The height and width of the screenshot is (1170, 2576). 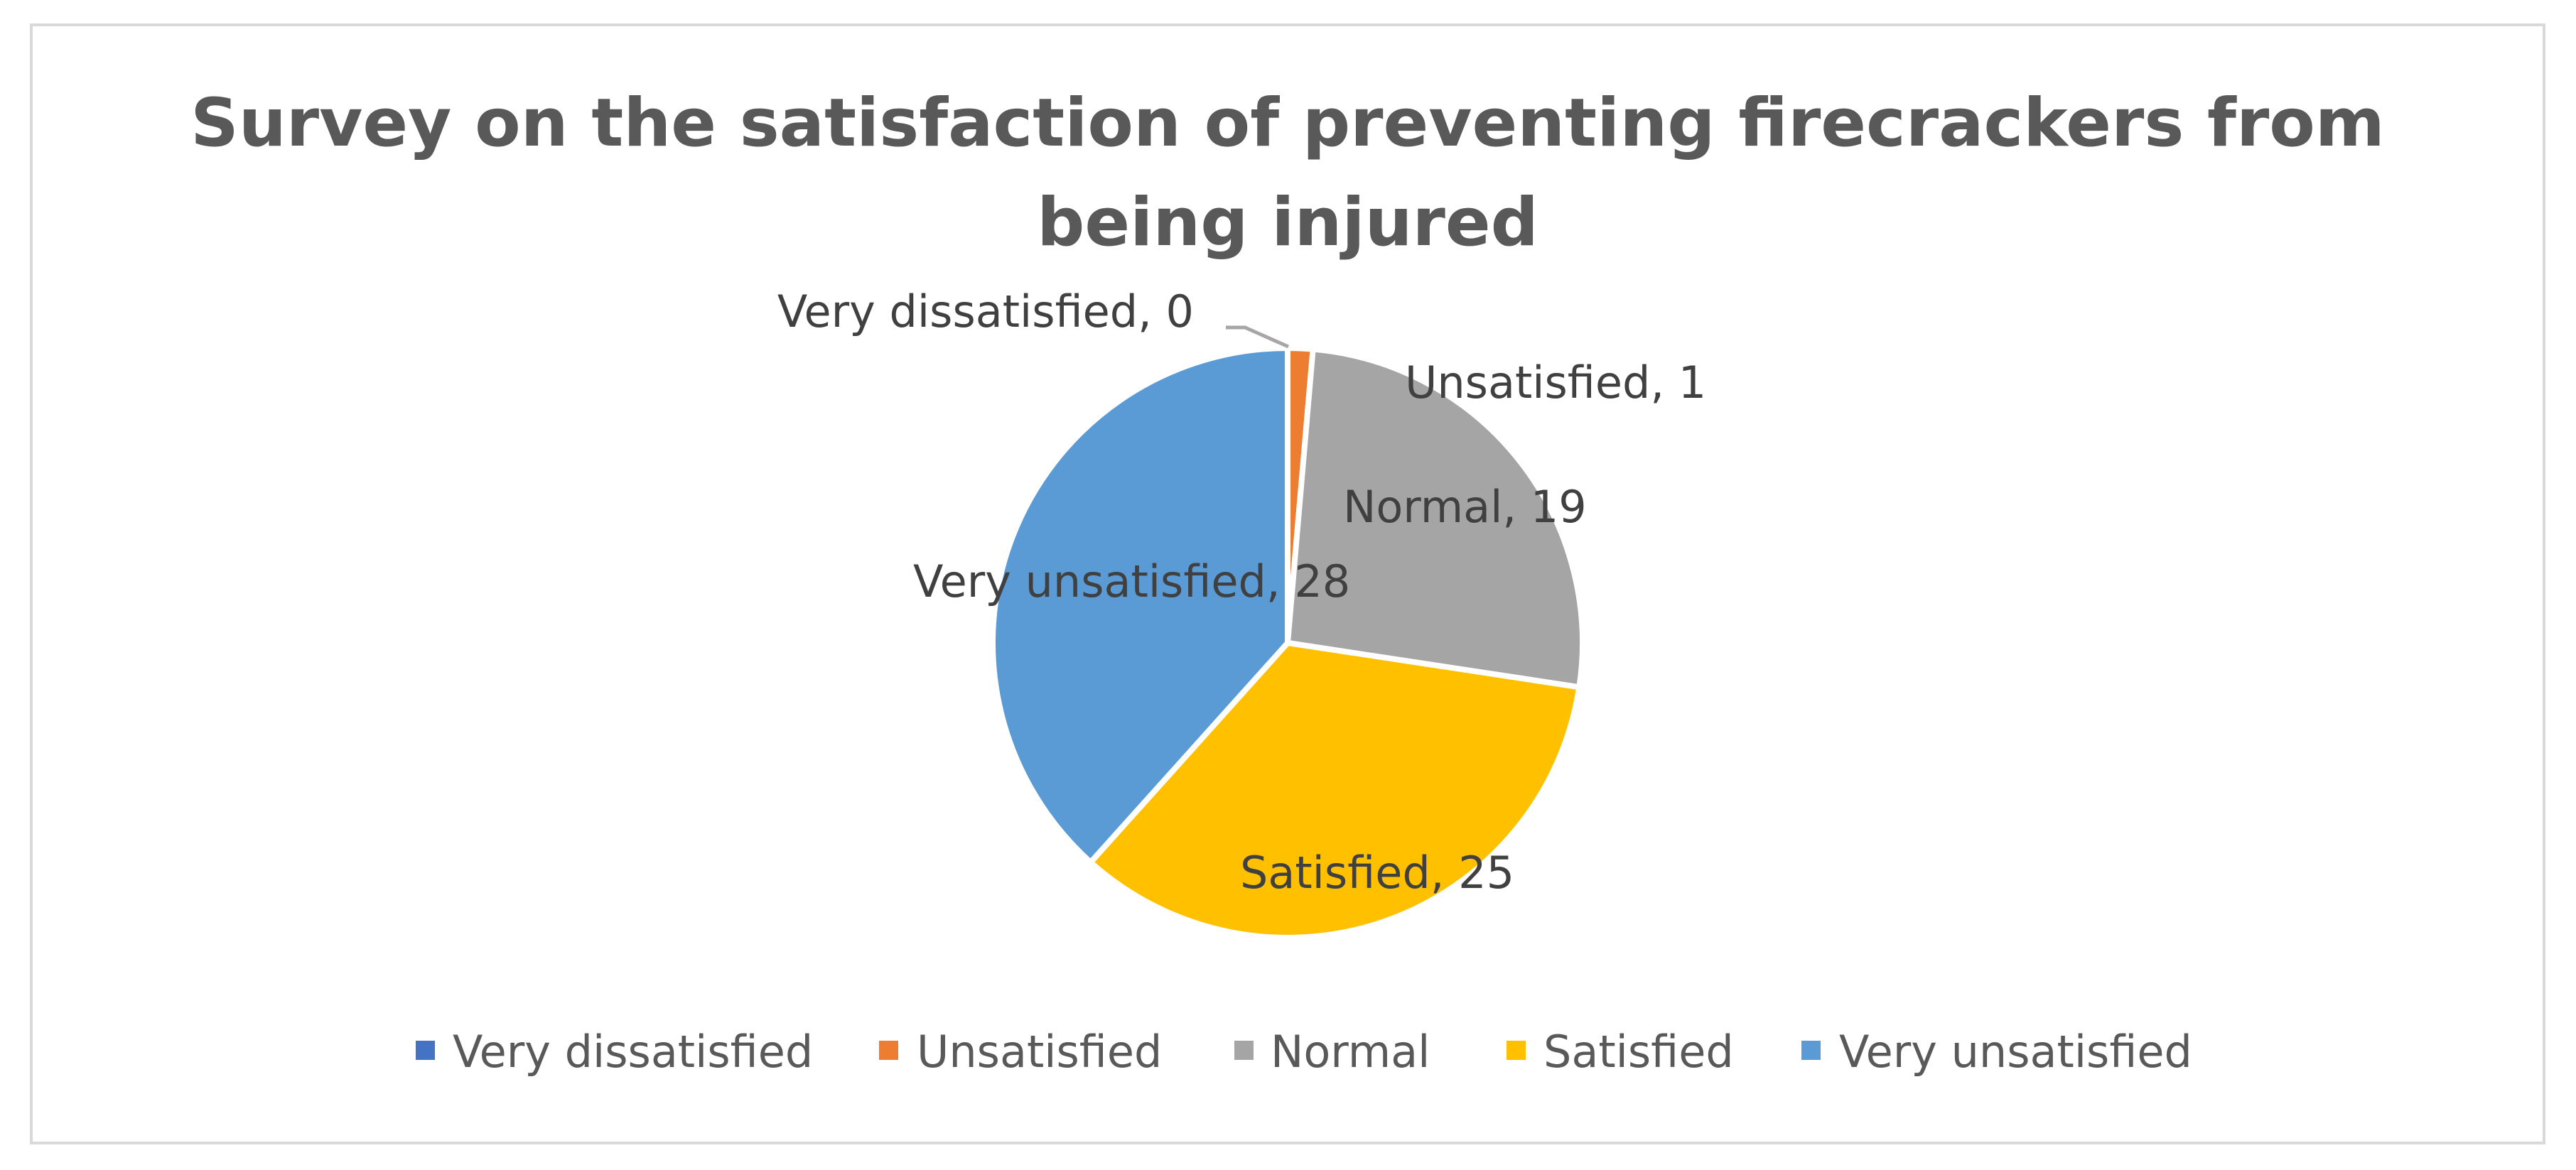 What do you see at coordinates (1556, 383) in the screenshot?
I see `data-label-unsatisfied: Unsatisfied, 1` at bounding box center [1556, 383].